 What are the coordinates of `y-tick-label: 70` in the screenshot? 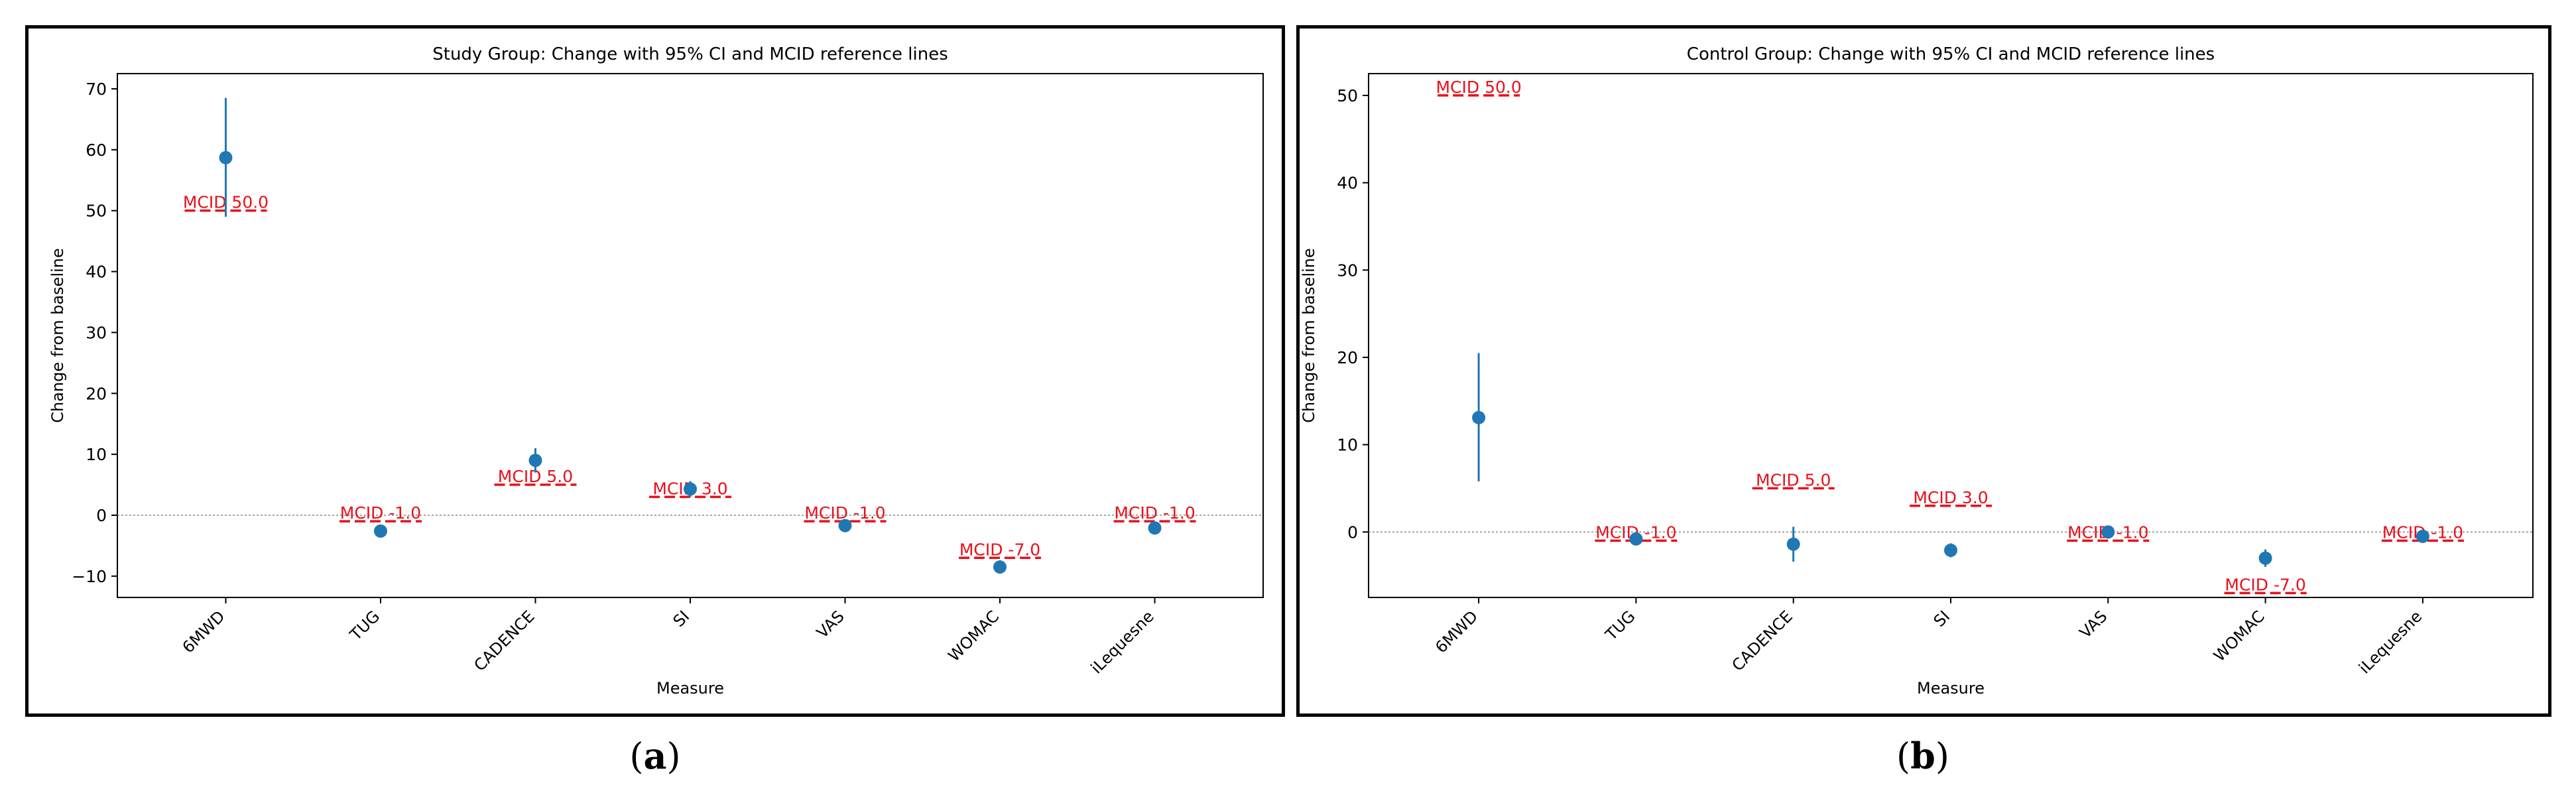 It's located at (96, 89).